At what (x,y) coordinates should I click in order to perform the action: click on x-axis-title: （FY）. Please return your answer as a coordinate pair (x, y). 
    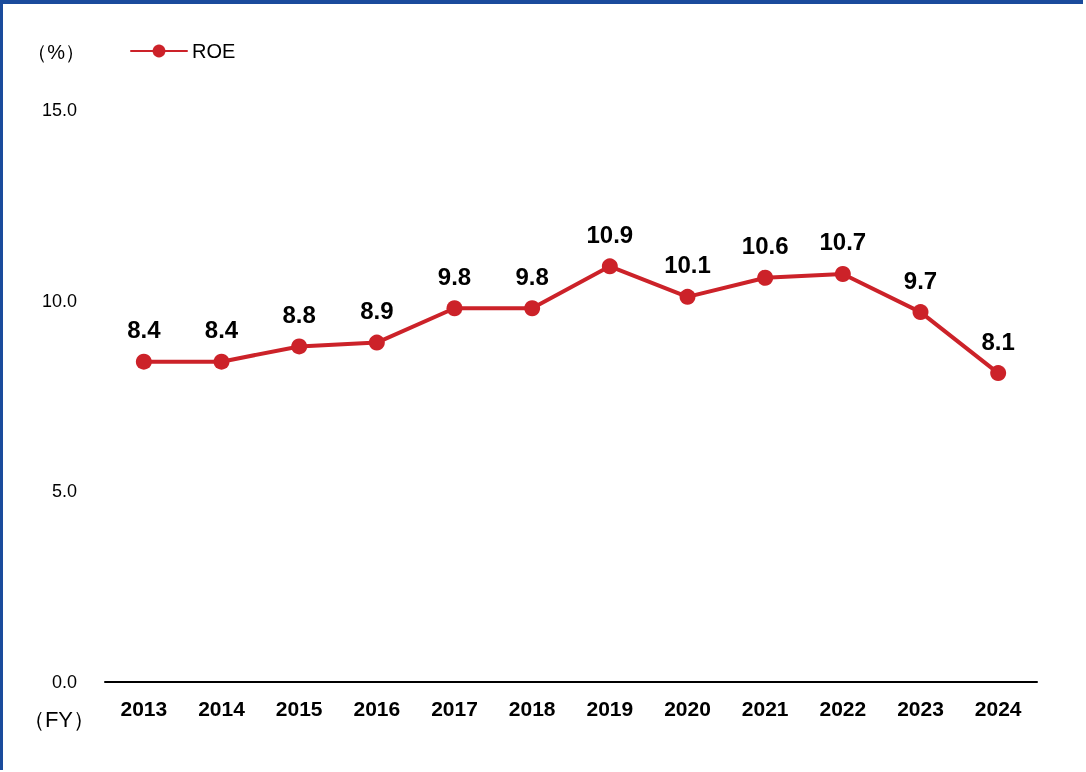
    Looking at the image, I should click on (58, 719).